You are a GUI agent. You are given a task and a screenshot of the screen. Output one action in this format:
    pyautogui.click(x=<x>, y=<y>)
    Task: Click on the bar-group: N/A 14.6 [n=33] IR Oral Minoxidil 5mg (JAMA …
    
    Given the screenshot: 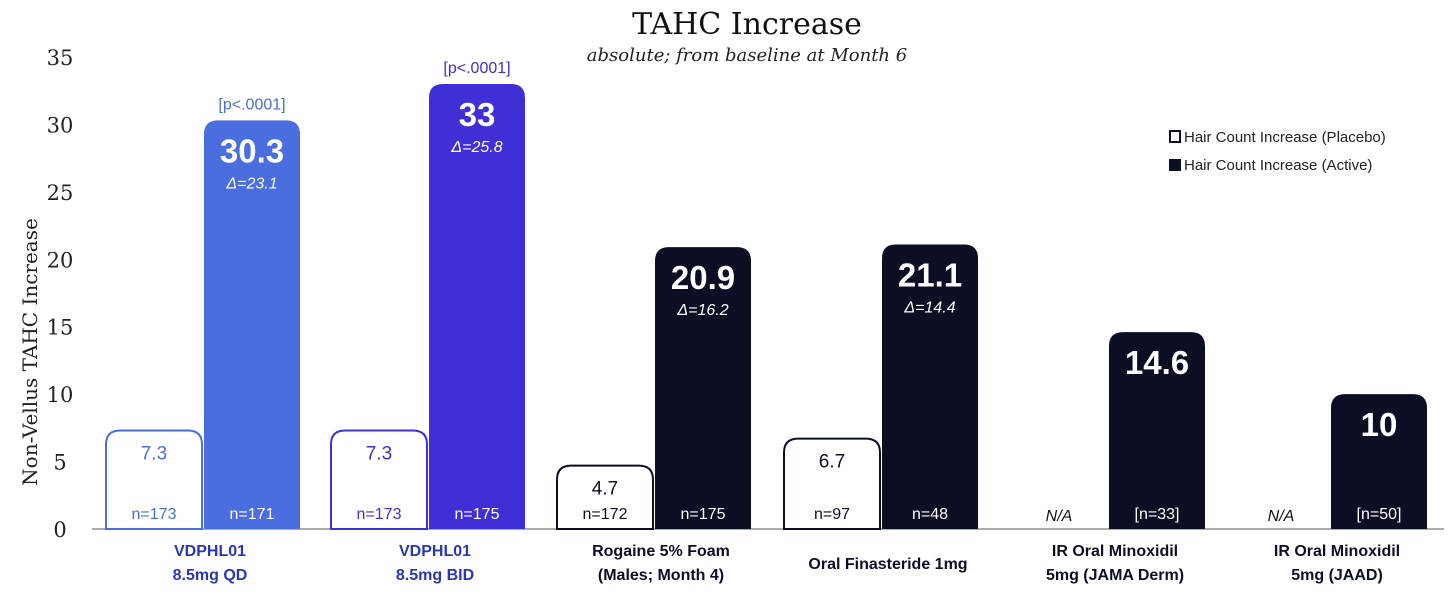 What is the action you would take?
    pyautogui.click(x=1125, y=458)
    